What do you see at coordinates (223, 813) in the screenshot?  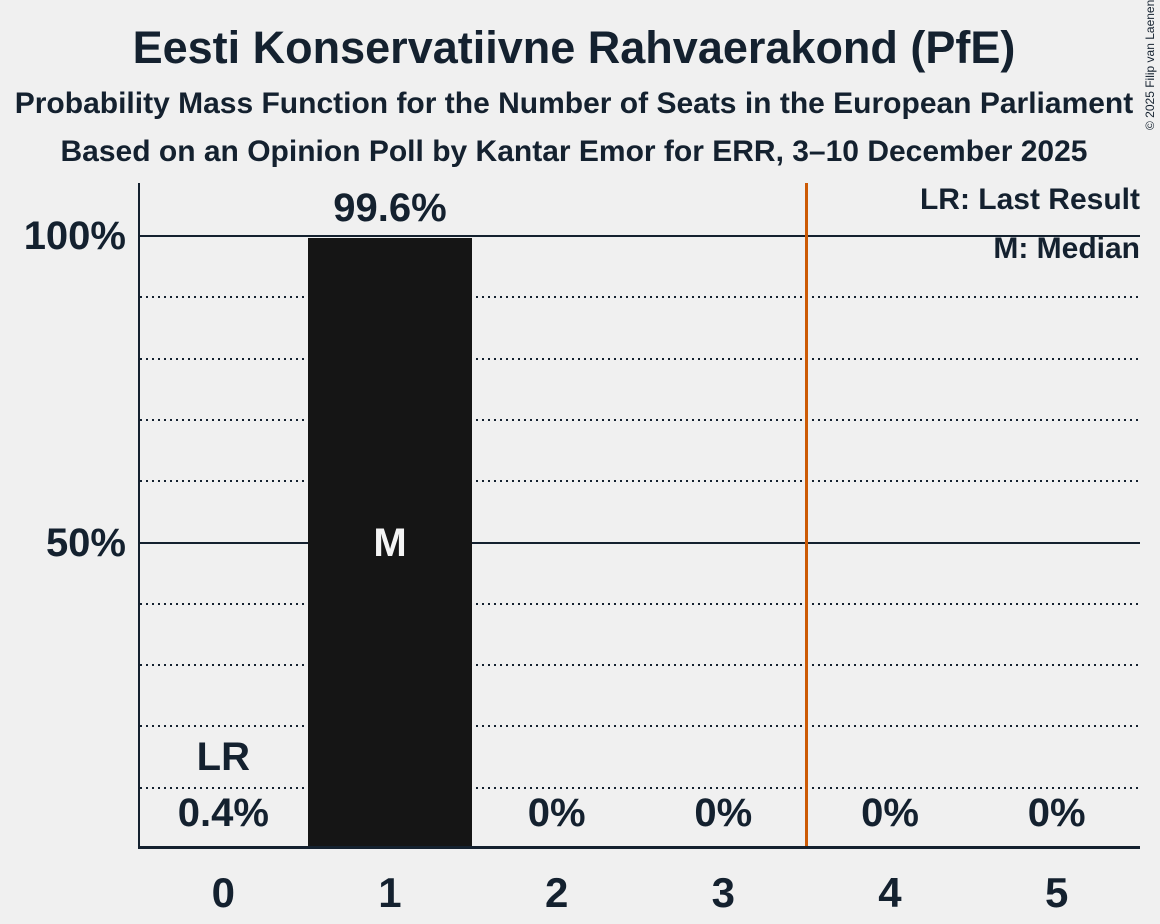 I see `value-label: 0.4%` at bounding box center [223, 813].